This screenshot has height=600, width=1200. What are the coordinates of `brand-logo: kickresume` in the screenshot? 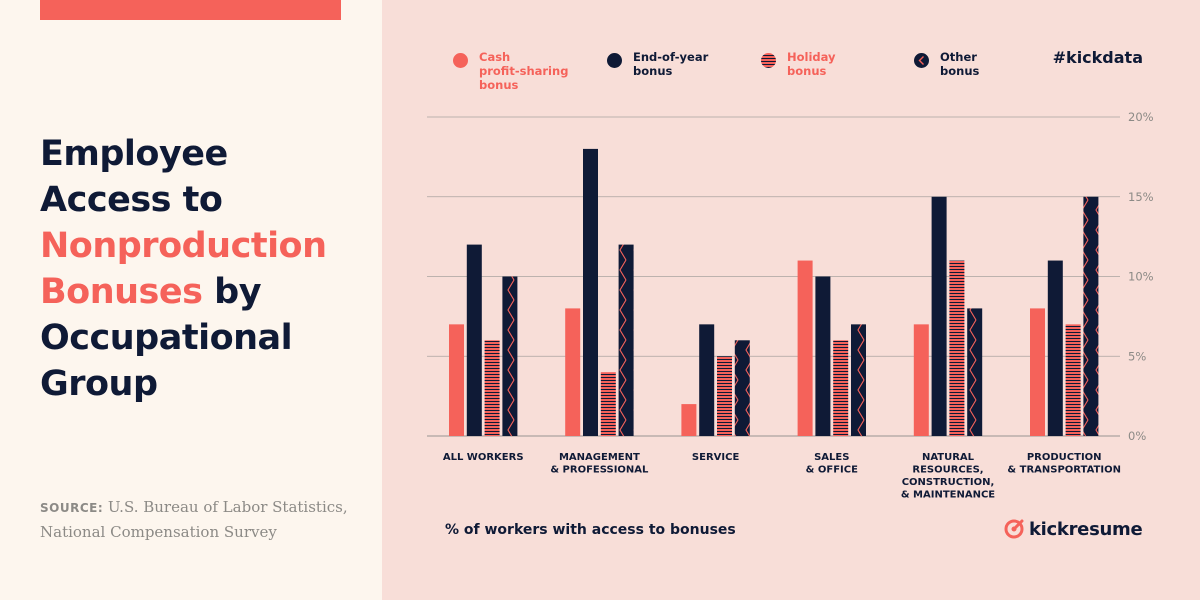 It's located at (1073, 529).